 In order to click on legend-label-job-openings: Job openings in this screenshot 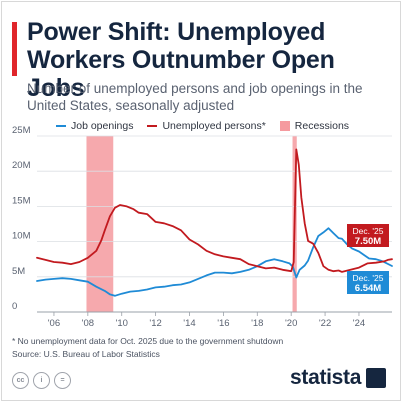, I will do `click(102, 126)`.